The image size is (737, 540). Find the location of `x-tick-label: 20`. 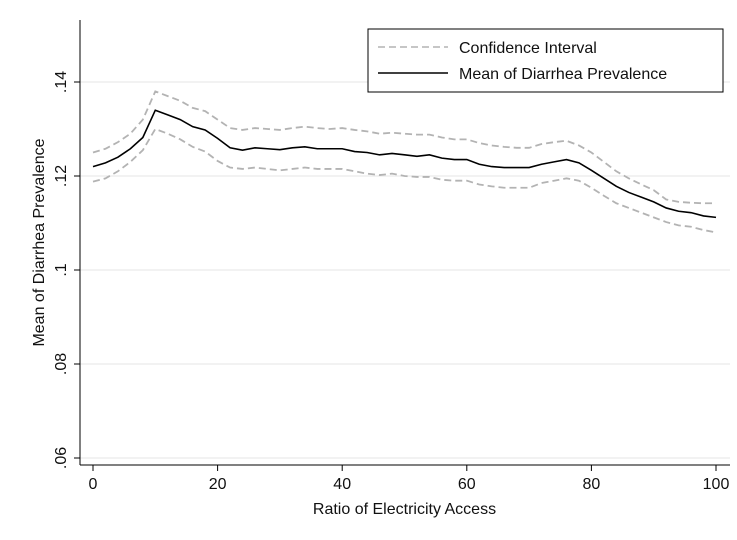

x-tick-label: 20 is located at coordinates (218, 484).